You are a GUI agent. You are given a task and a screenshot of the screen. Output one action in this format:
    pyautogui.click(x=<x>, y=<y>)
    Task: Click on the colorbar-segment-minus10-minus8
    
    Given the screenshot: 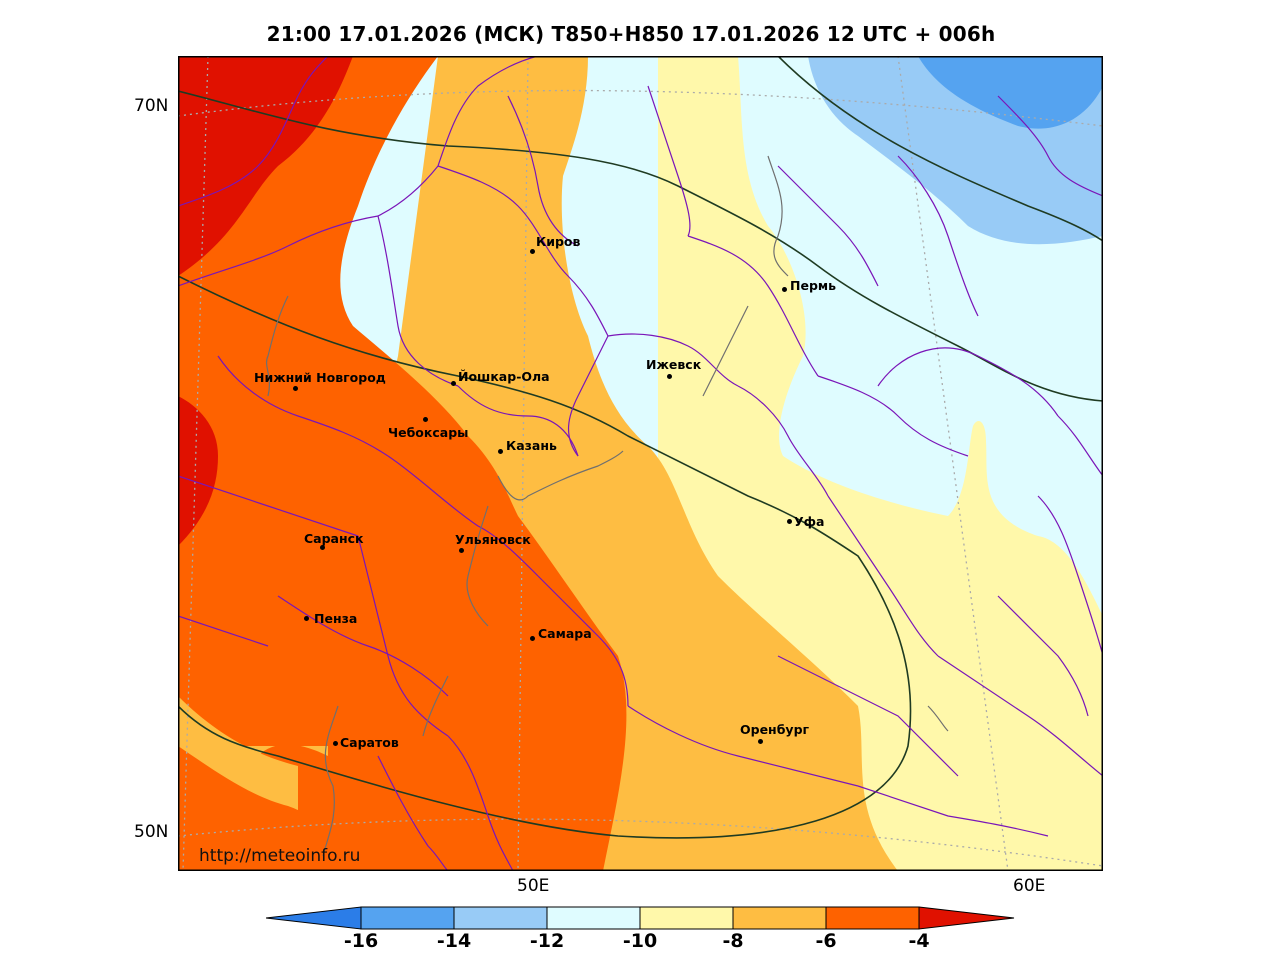 What is the action you would take?
    pyautogui.click(x=686, y=918)
    